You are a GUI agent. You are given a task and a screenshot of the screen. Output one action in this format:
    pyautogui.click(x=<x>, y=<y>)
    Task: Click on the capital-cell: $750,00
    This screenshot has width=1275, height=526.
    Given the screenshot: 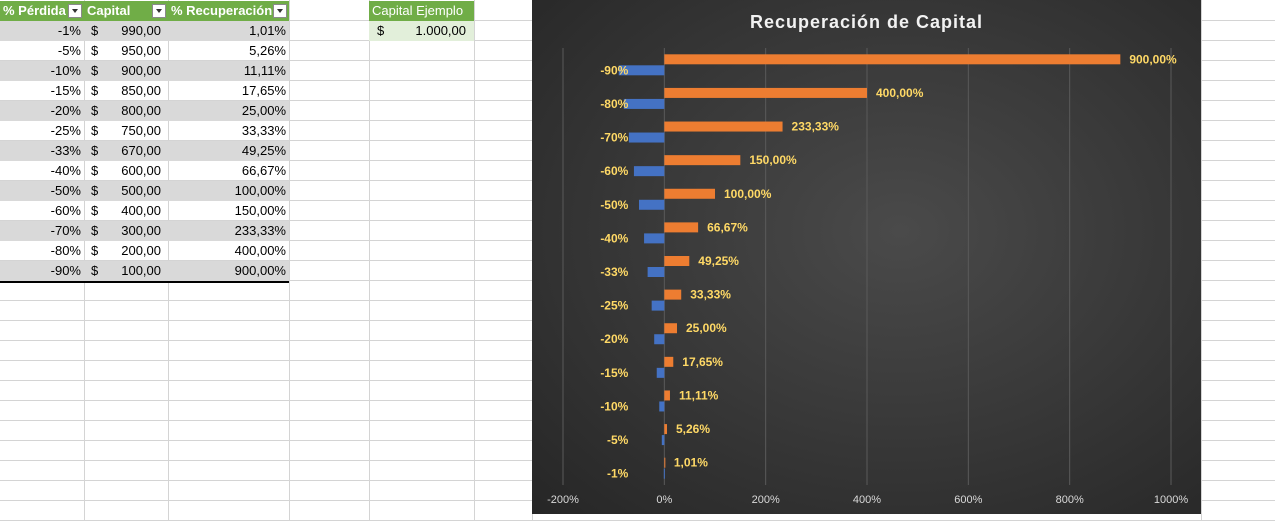 What is the action you would take?
    pyautogui.click(x=126, y=131)
    